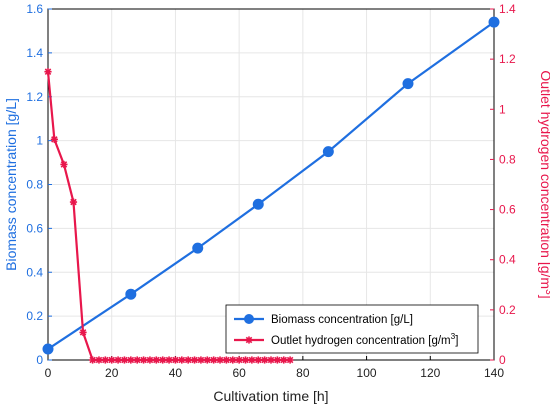 The height and width of the screenshot is (409, 550). I want to click on x-tick-label: 120, so click(430, 373).